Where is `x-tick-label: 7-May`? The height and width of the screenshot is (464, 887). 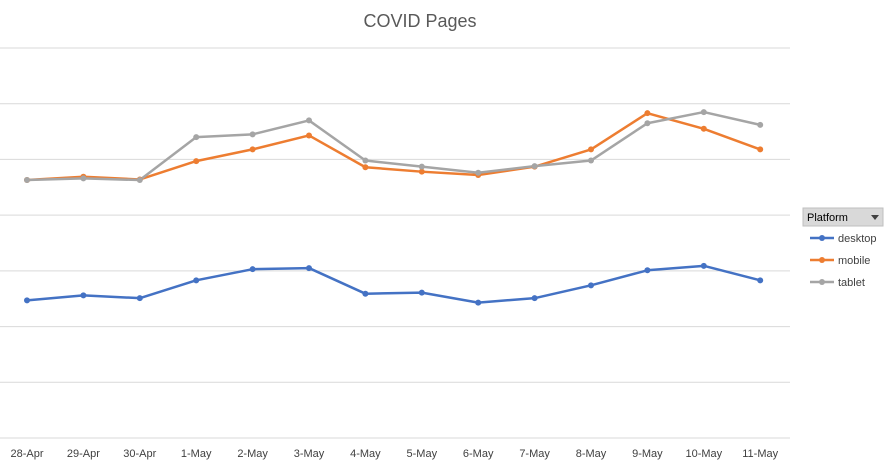
x-tick-label: 7-May is located at coordinates (534, 454).